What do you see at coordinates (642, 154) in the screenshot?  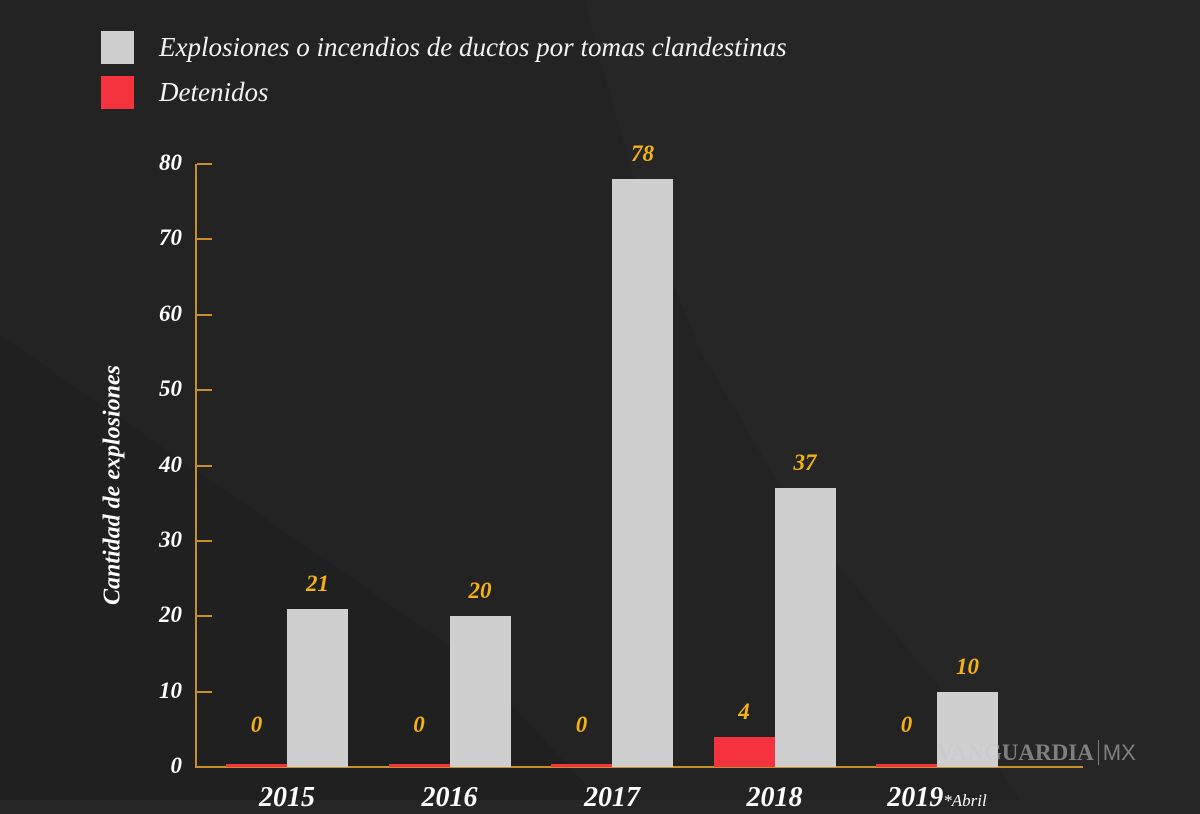 I see `value-label: 78` at bounding box center [642, 154].